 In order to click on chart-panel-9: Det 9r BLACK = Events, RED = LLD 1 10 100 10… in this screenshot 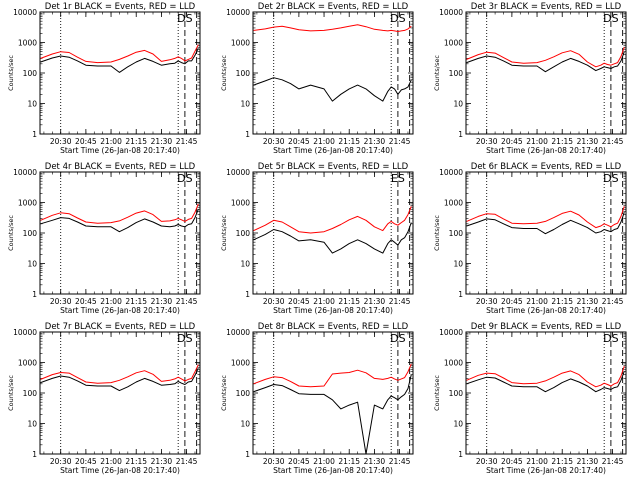, I will do `click(530, 398)`.